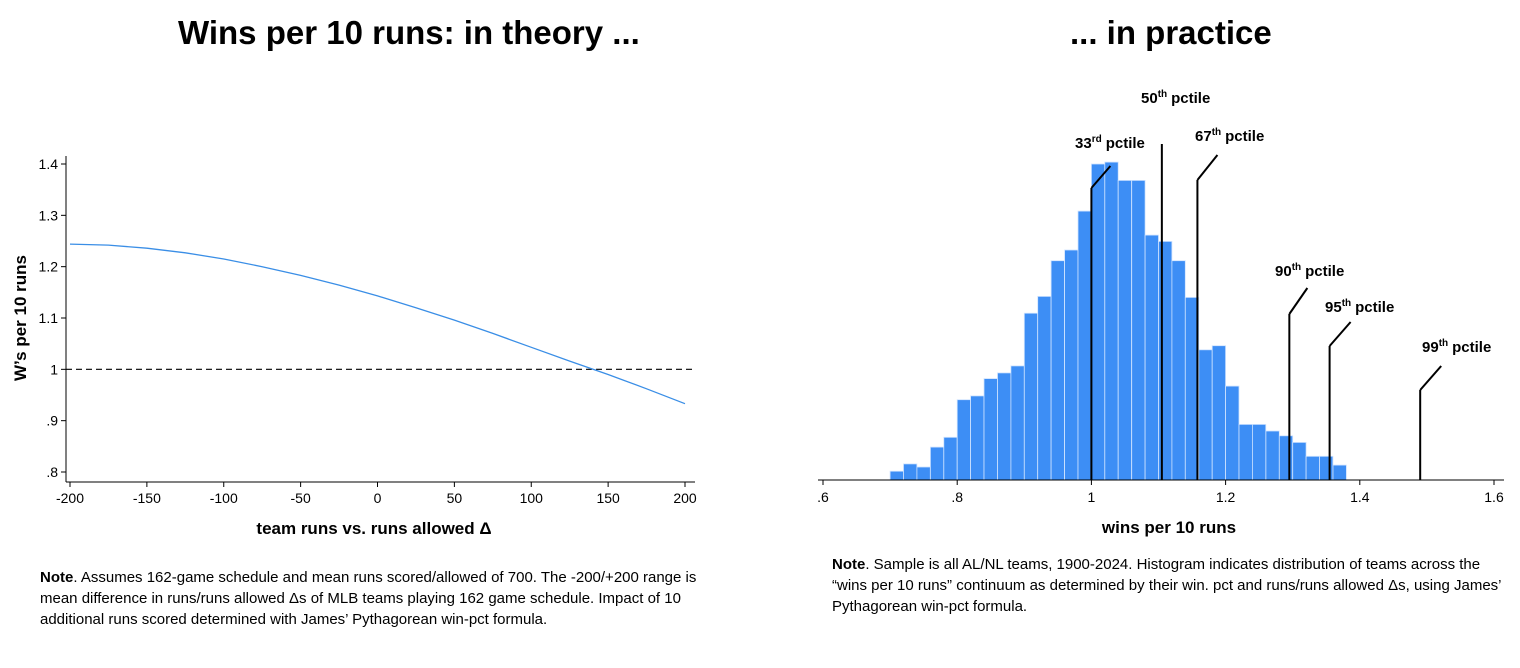 Image resolution: width=1520 pixels, height=668 pixels. I want to click on left-y-tick-label: 1.2, so click(49, 267).